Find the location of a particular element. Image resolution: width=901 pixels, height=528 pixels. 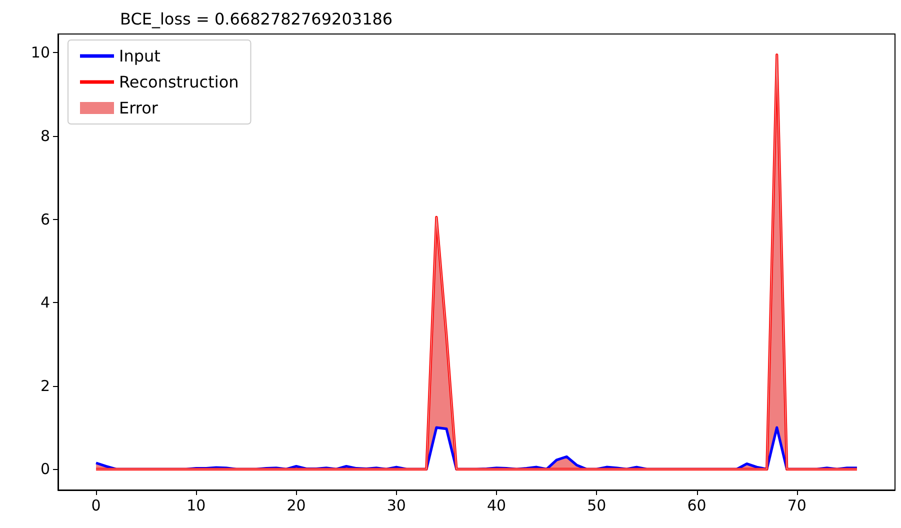

y-tick-label: 6 is located at coordinates (45, 219).